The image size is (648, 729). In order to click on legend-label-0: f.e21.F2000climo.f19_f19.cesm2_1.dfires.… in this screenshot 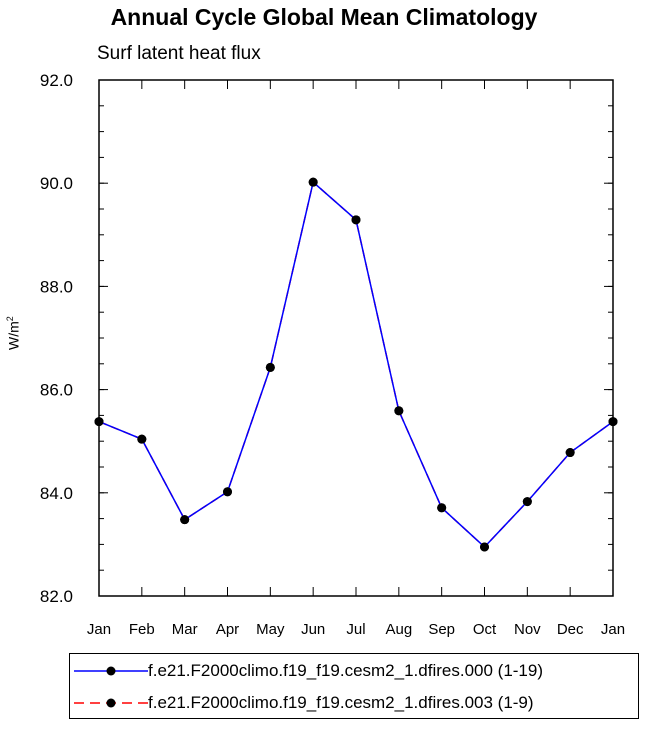, I will do `click(346, 670)`.